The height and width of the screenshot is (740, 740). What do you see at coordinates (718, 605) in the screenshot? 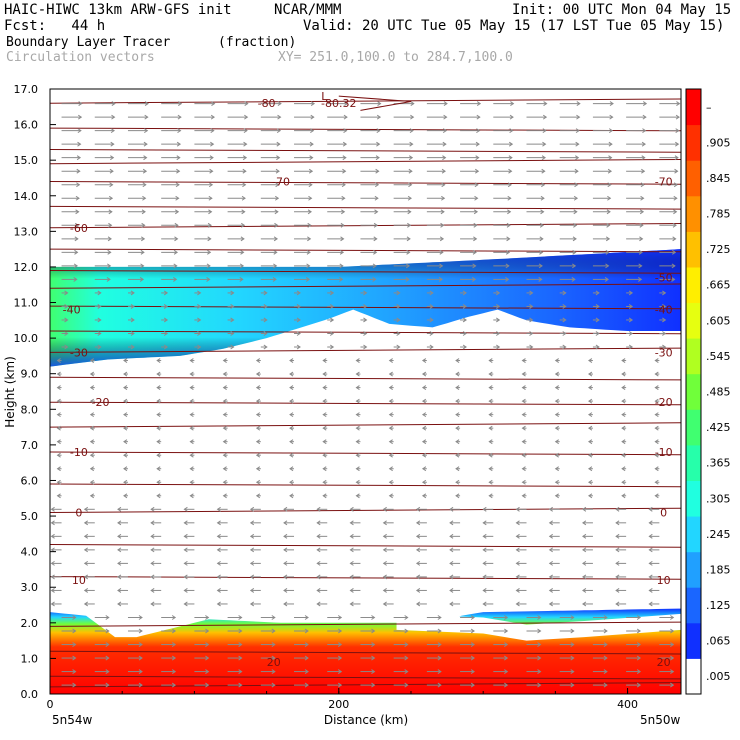
I see `colorbar-label: .125` at bounding box center [718, 605].